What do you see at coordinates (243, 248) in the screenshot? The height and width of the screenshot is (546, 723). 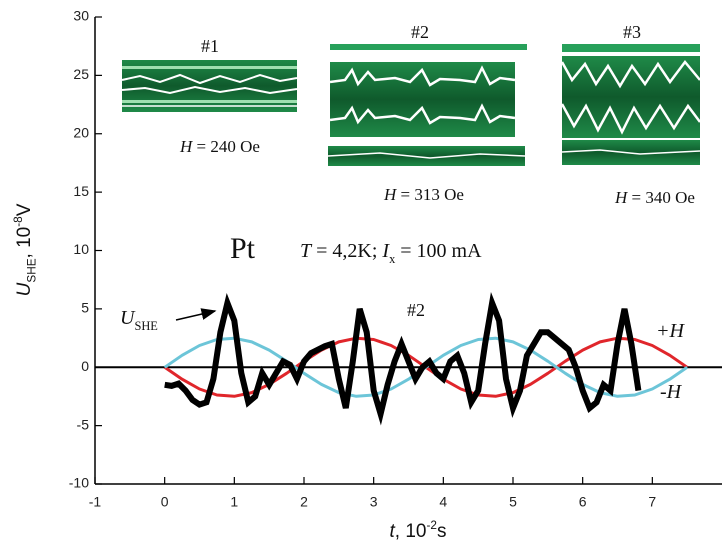 I see `material-label: Pt` at bounding box center [243, 248].